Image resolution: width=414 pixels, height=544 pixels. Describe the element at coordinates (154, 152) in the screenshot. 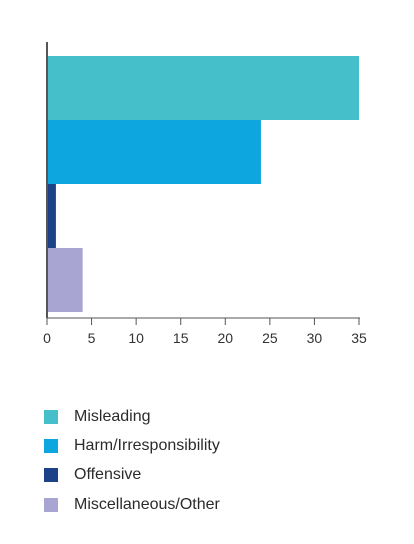

I see `bar-harm-irresponsibility` at that location.